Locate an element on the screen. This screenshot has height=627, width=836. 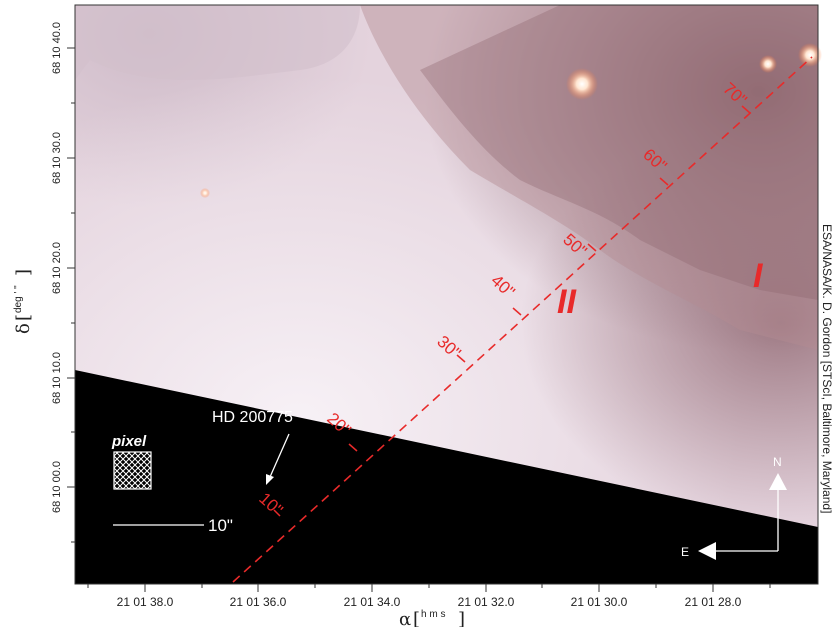
x-axis-tick-marks is located at coordinates (429, 588).